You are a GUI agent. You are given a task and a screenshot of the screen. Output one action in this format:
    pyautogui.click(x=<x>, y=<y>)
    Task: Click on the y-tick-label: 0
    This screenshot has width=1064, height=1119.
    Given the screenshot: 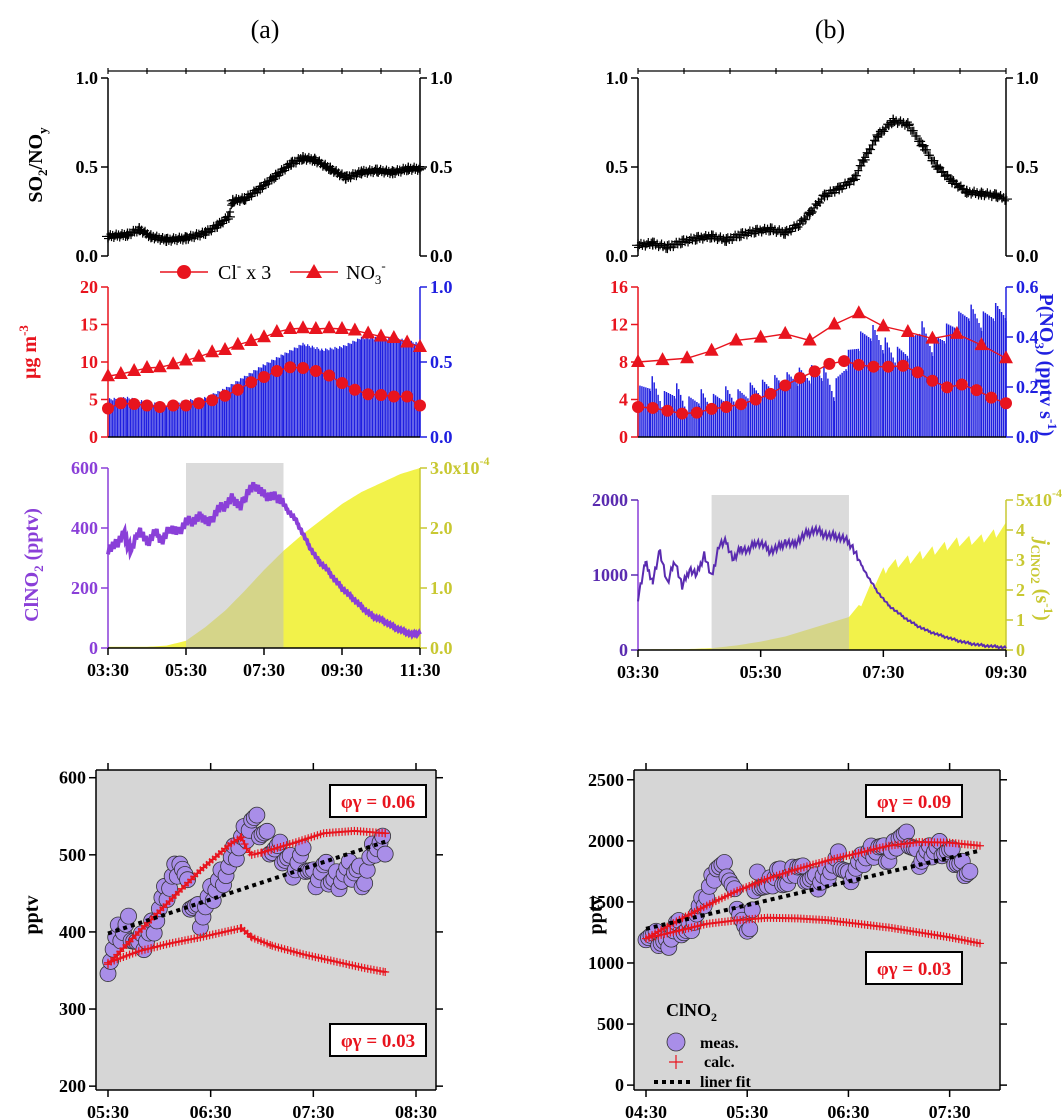 What is the action you would take?
    pyautogui.click(x=623, y=437)
    